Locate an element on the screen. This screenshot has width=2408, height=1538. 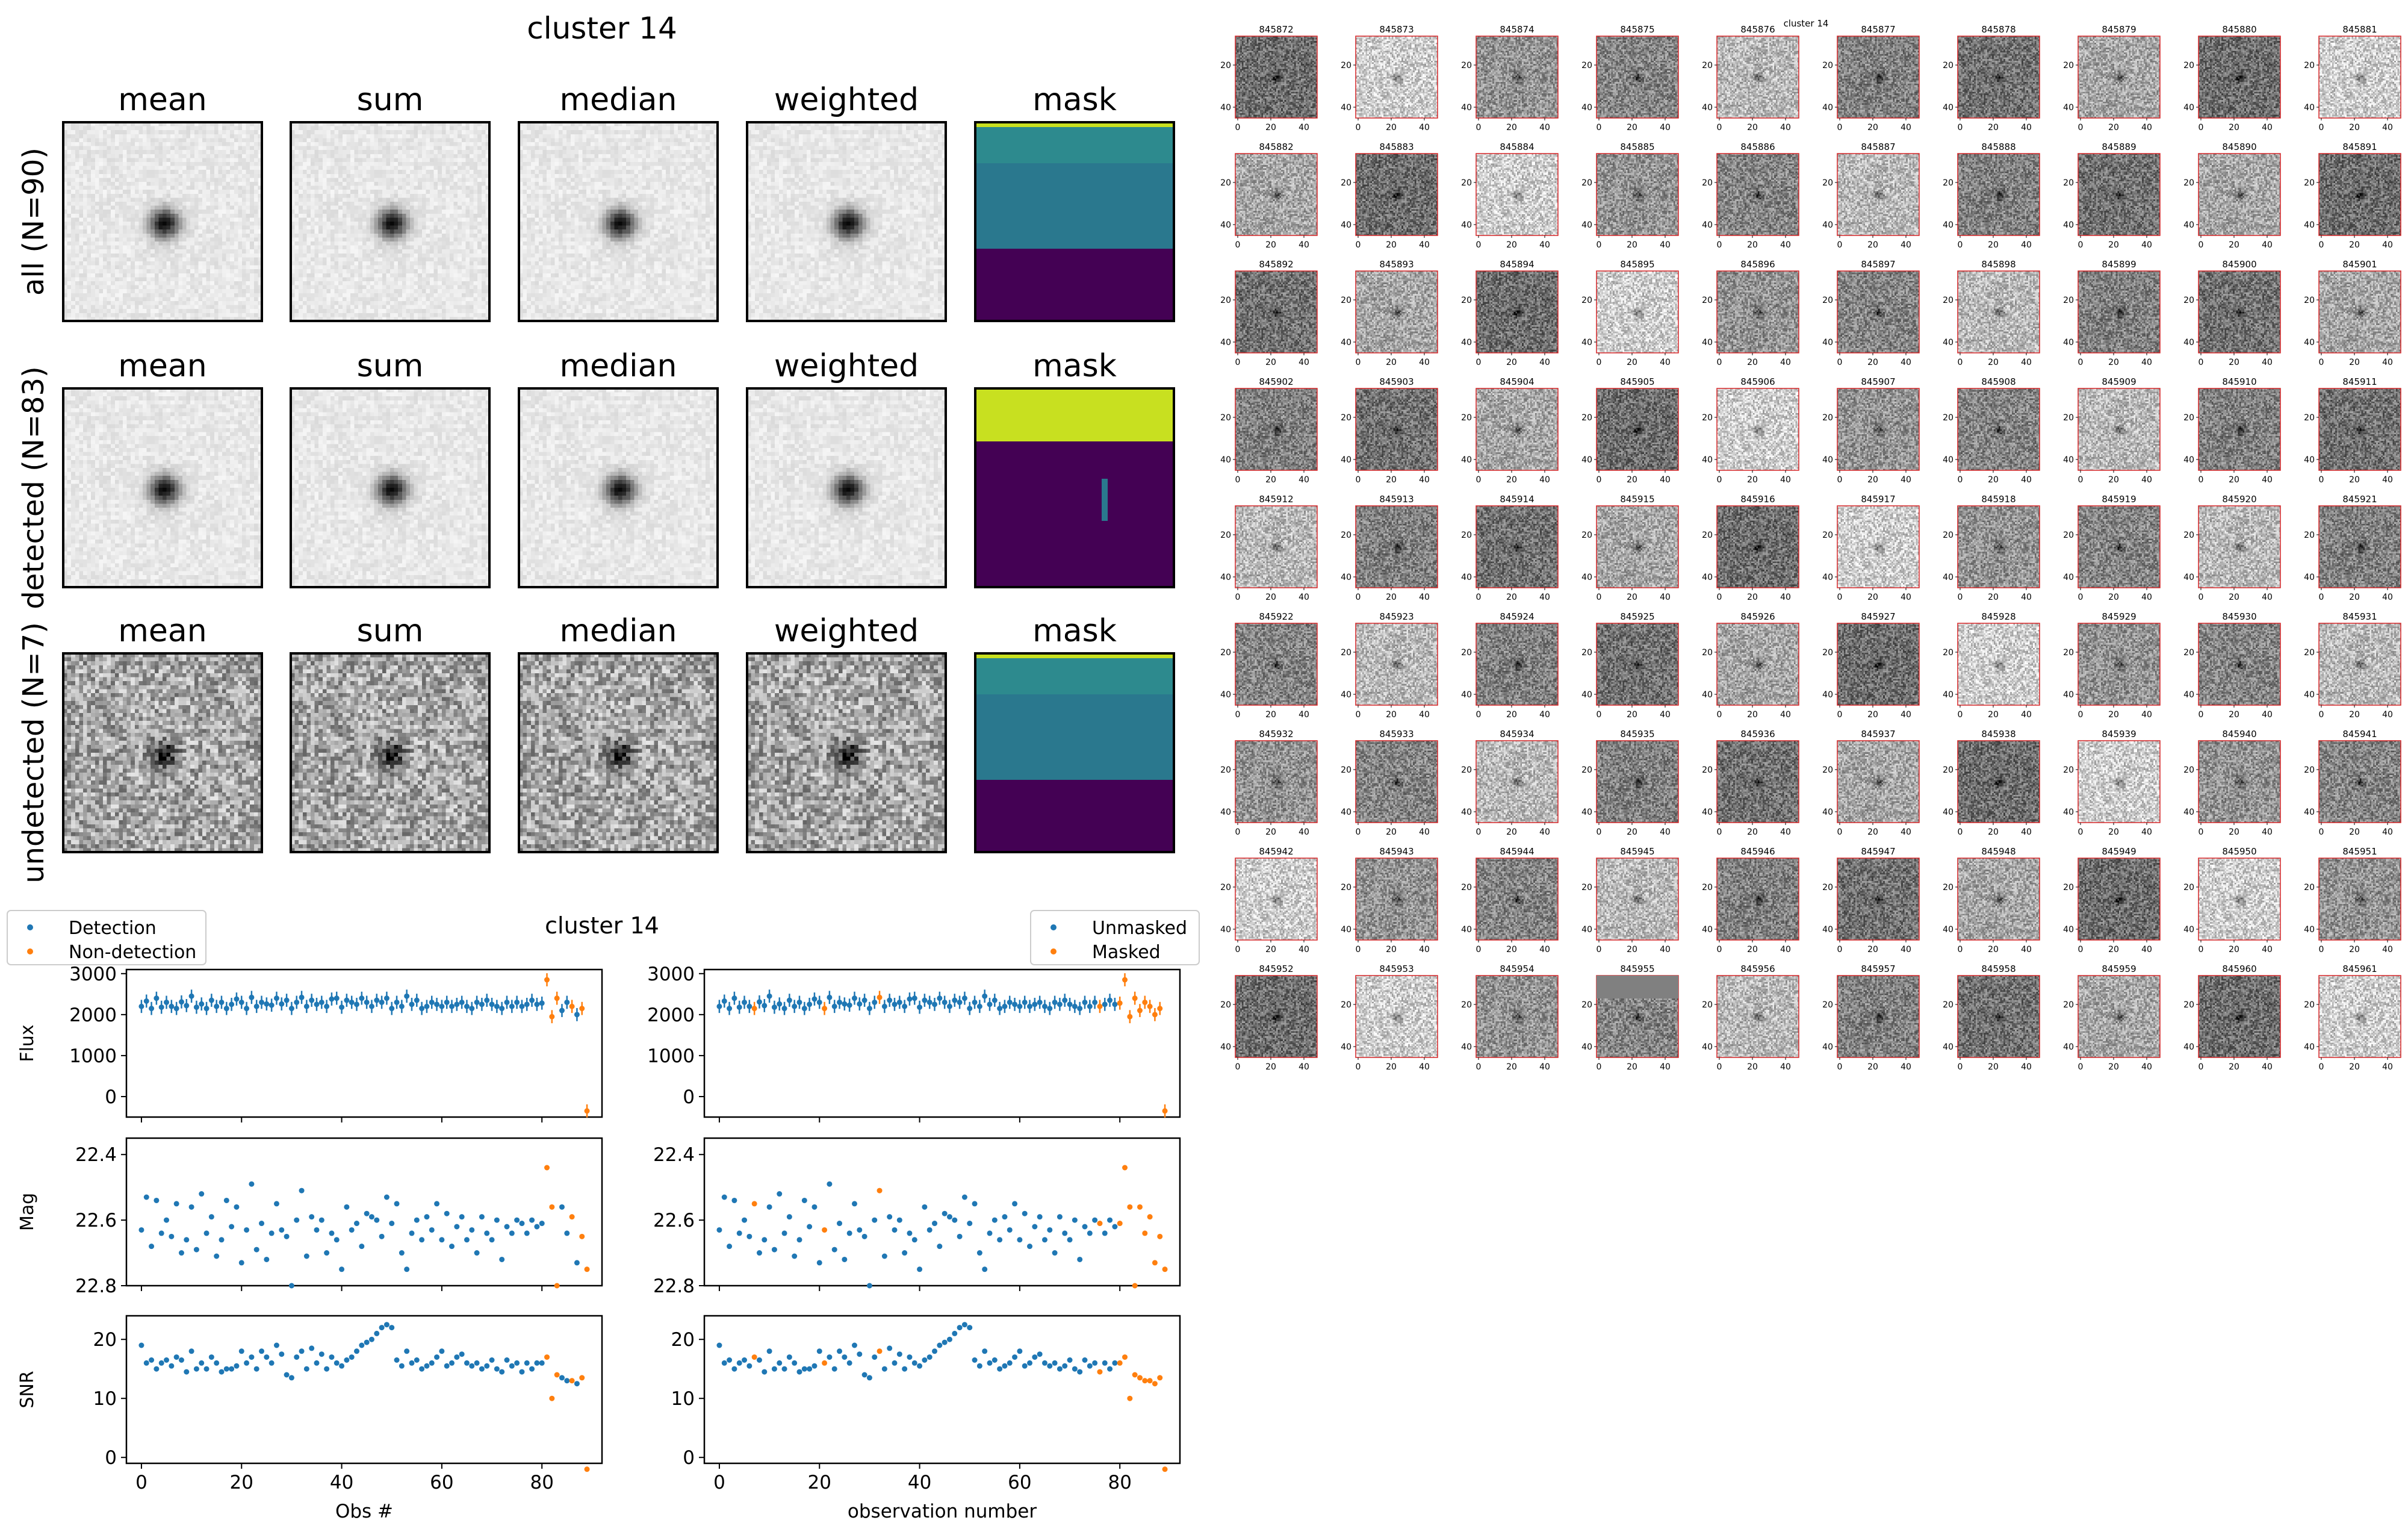
cutout-cell: 845904 20 40 0 20 40 is located at coordinates (1510, 430).